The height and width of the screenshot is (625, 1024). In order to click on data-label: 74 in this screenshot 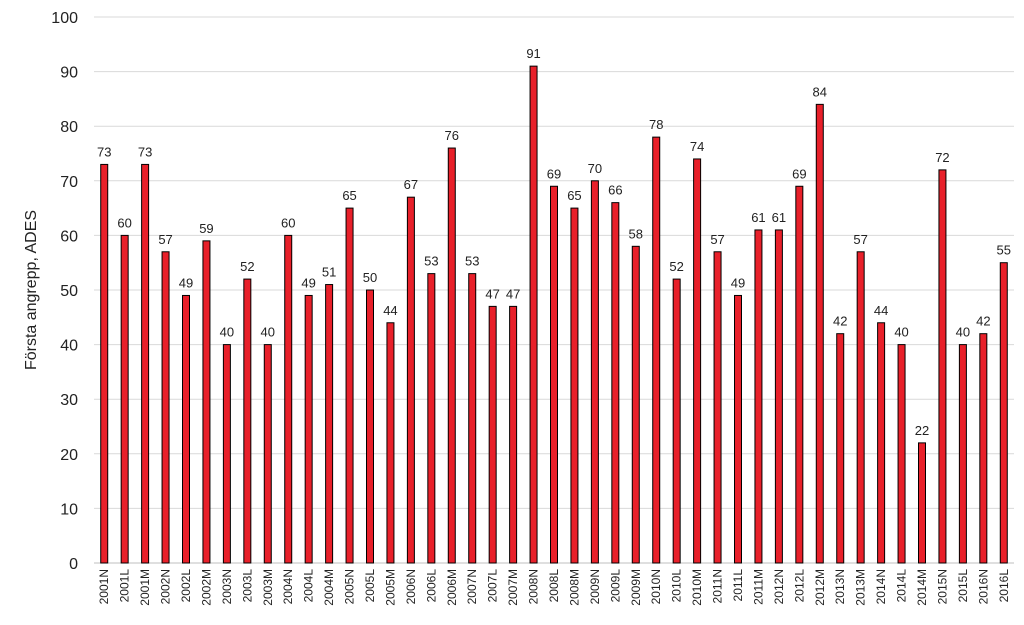, I will do `click(697, 146)`.